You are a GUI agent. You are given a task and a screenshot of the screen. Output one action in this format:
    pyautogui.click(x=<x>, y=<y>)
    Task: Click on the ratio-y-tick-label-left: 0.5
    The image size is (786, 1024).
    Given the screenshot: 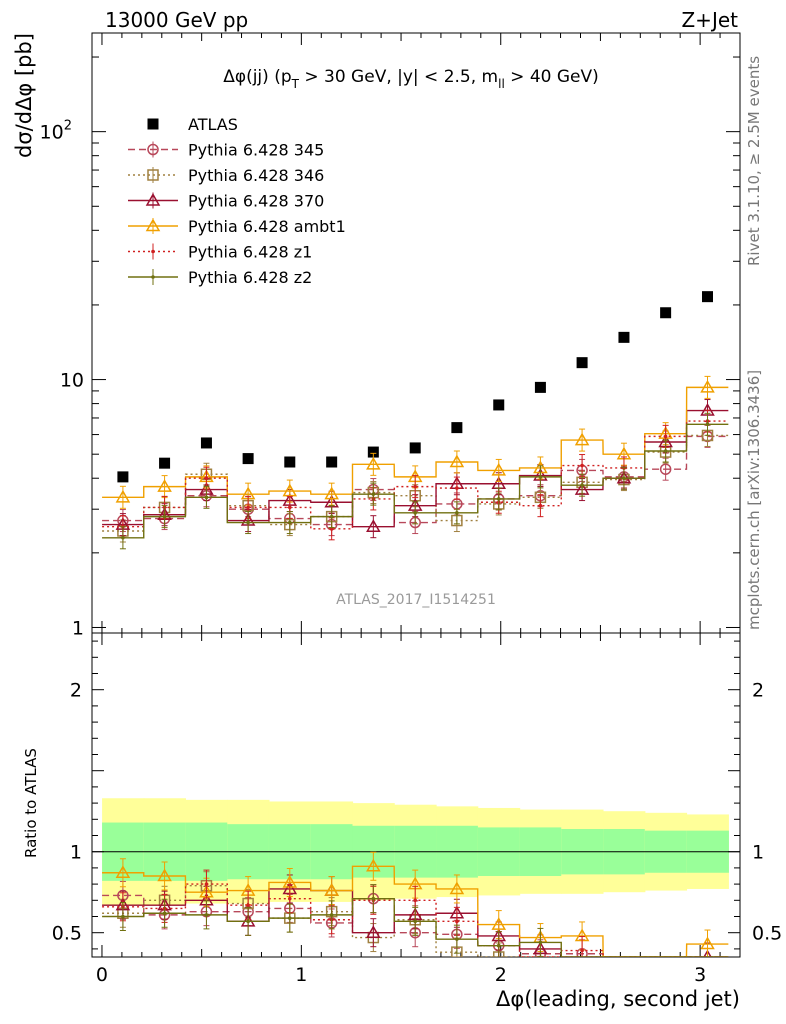 What is the action you would take?
    pyautogui.click(x=67, y=934)
    